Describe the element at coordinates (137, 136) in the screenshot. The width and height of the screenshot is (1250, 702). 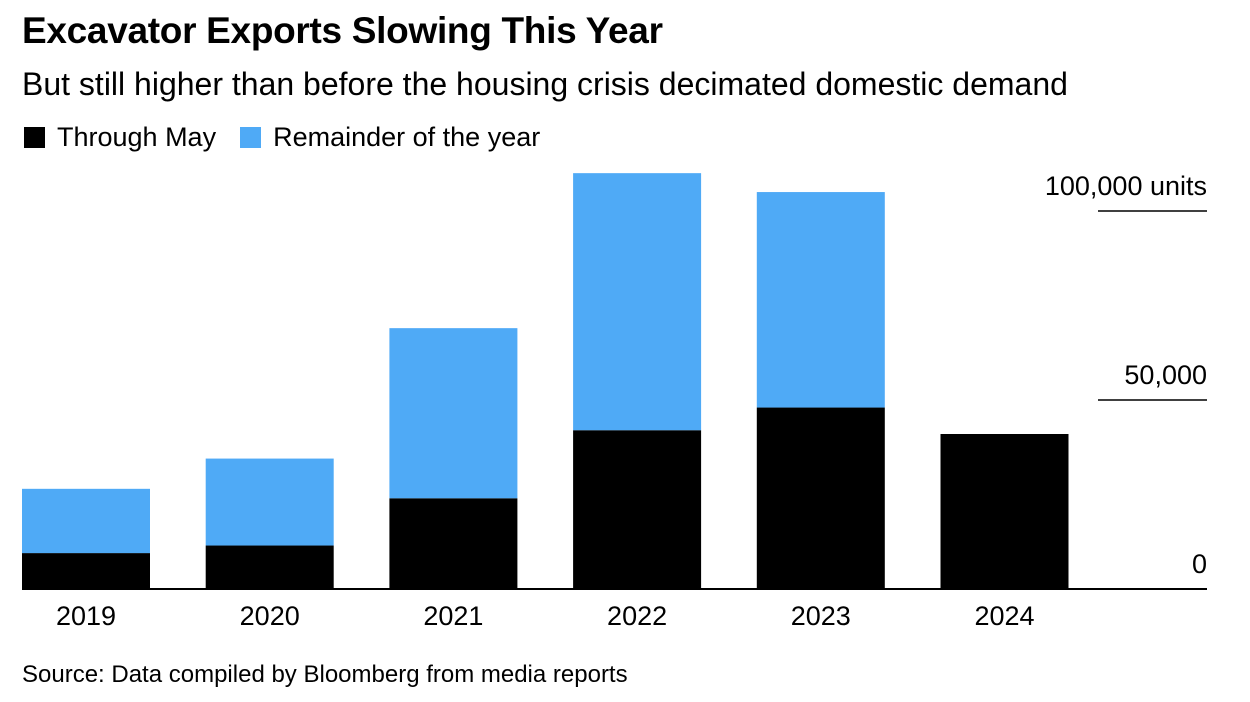
I see `legend-label-through-may: Through May` at that location.